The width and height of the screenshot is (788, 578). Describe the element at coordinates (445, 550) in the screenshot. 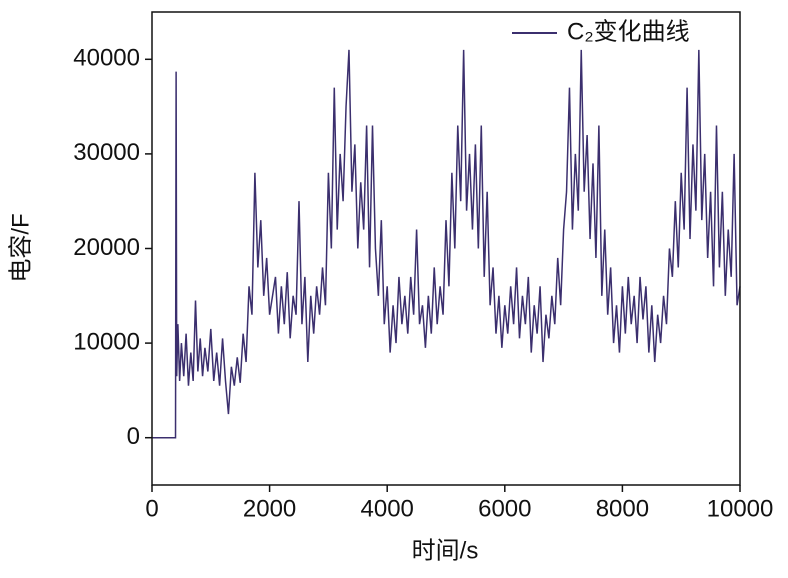

I see `x-axis-label: 时间/s` at that location.